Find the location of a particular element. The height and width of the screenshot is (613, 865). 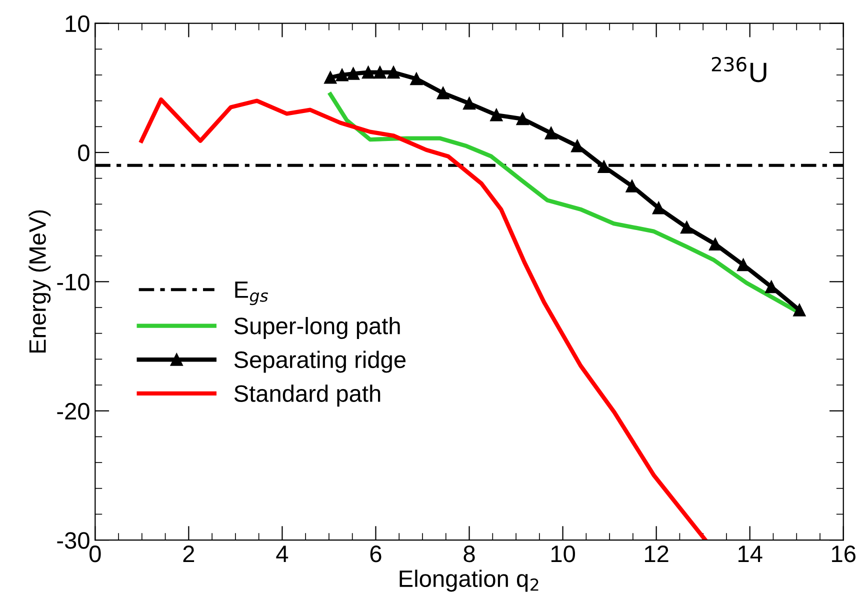

x-tick-label: 8 is located at coordinates (469, 554).